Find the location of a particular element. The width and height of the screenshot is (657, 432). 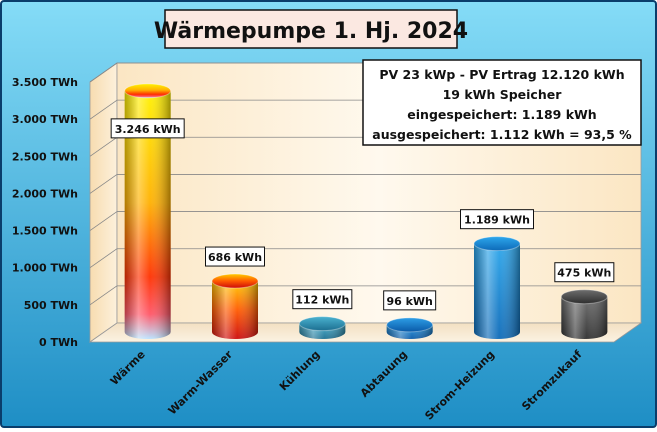

y-tick-label: 1.000 TWh is located at coordinates (45, 268).